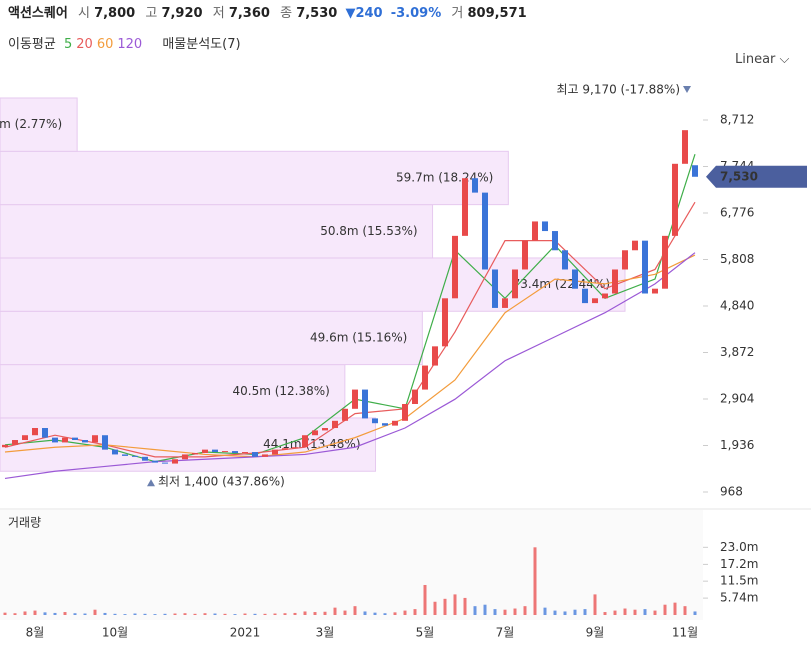 The height and width of the screenshot is (652, 811). What do you see at coordinates (350, 13) in the screenshot?
I see `change-icon: ▼` at bounding box center [350, 13].